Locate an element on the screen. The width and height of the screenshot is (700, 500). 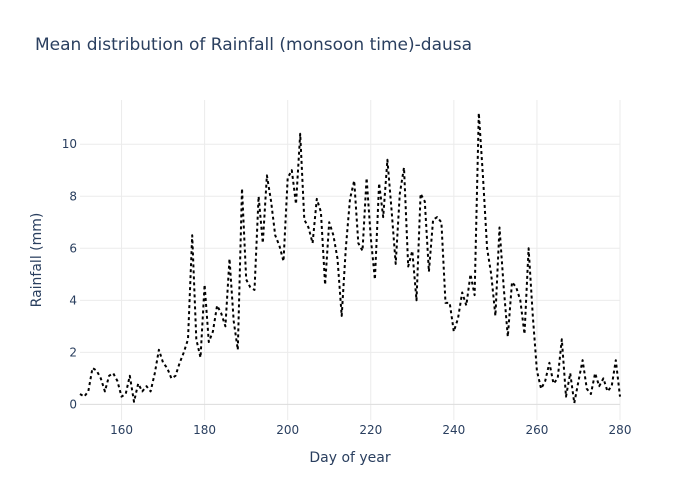
x-tick-label: 200 is located at coordinates (287, 430).